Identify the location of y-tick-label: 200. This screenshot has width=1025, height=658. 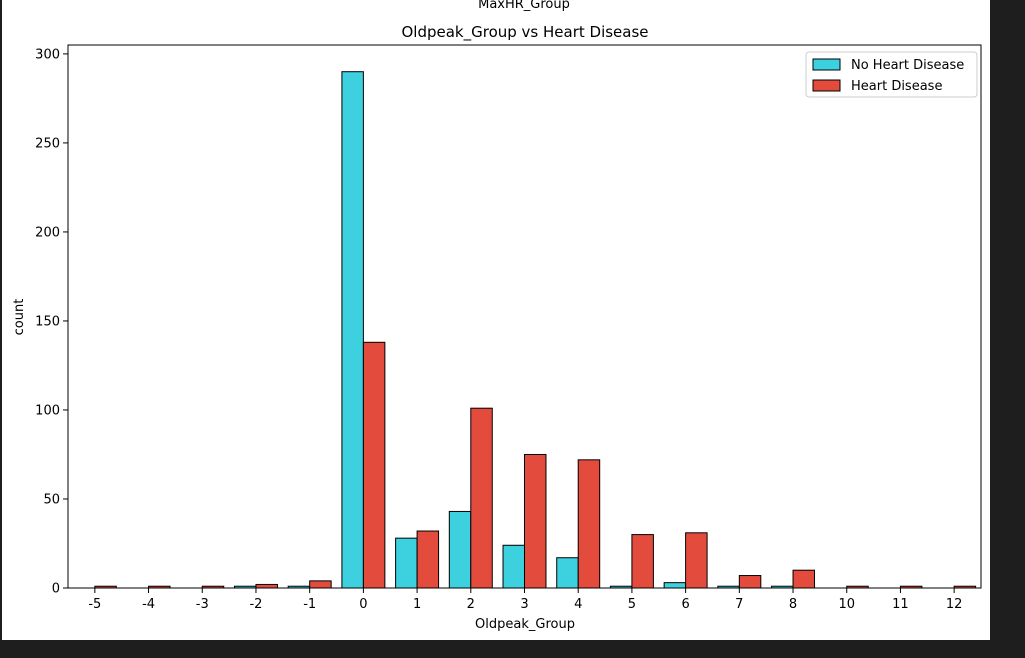
(47, 232).